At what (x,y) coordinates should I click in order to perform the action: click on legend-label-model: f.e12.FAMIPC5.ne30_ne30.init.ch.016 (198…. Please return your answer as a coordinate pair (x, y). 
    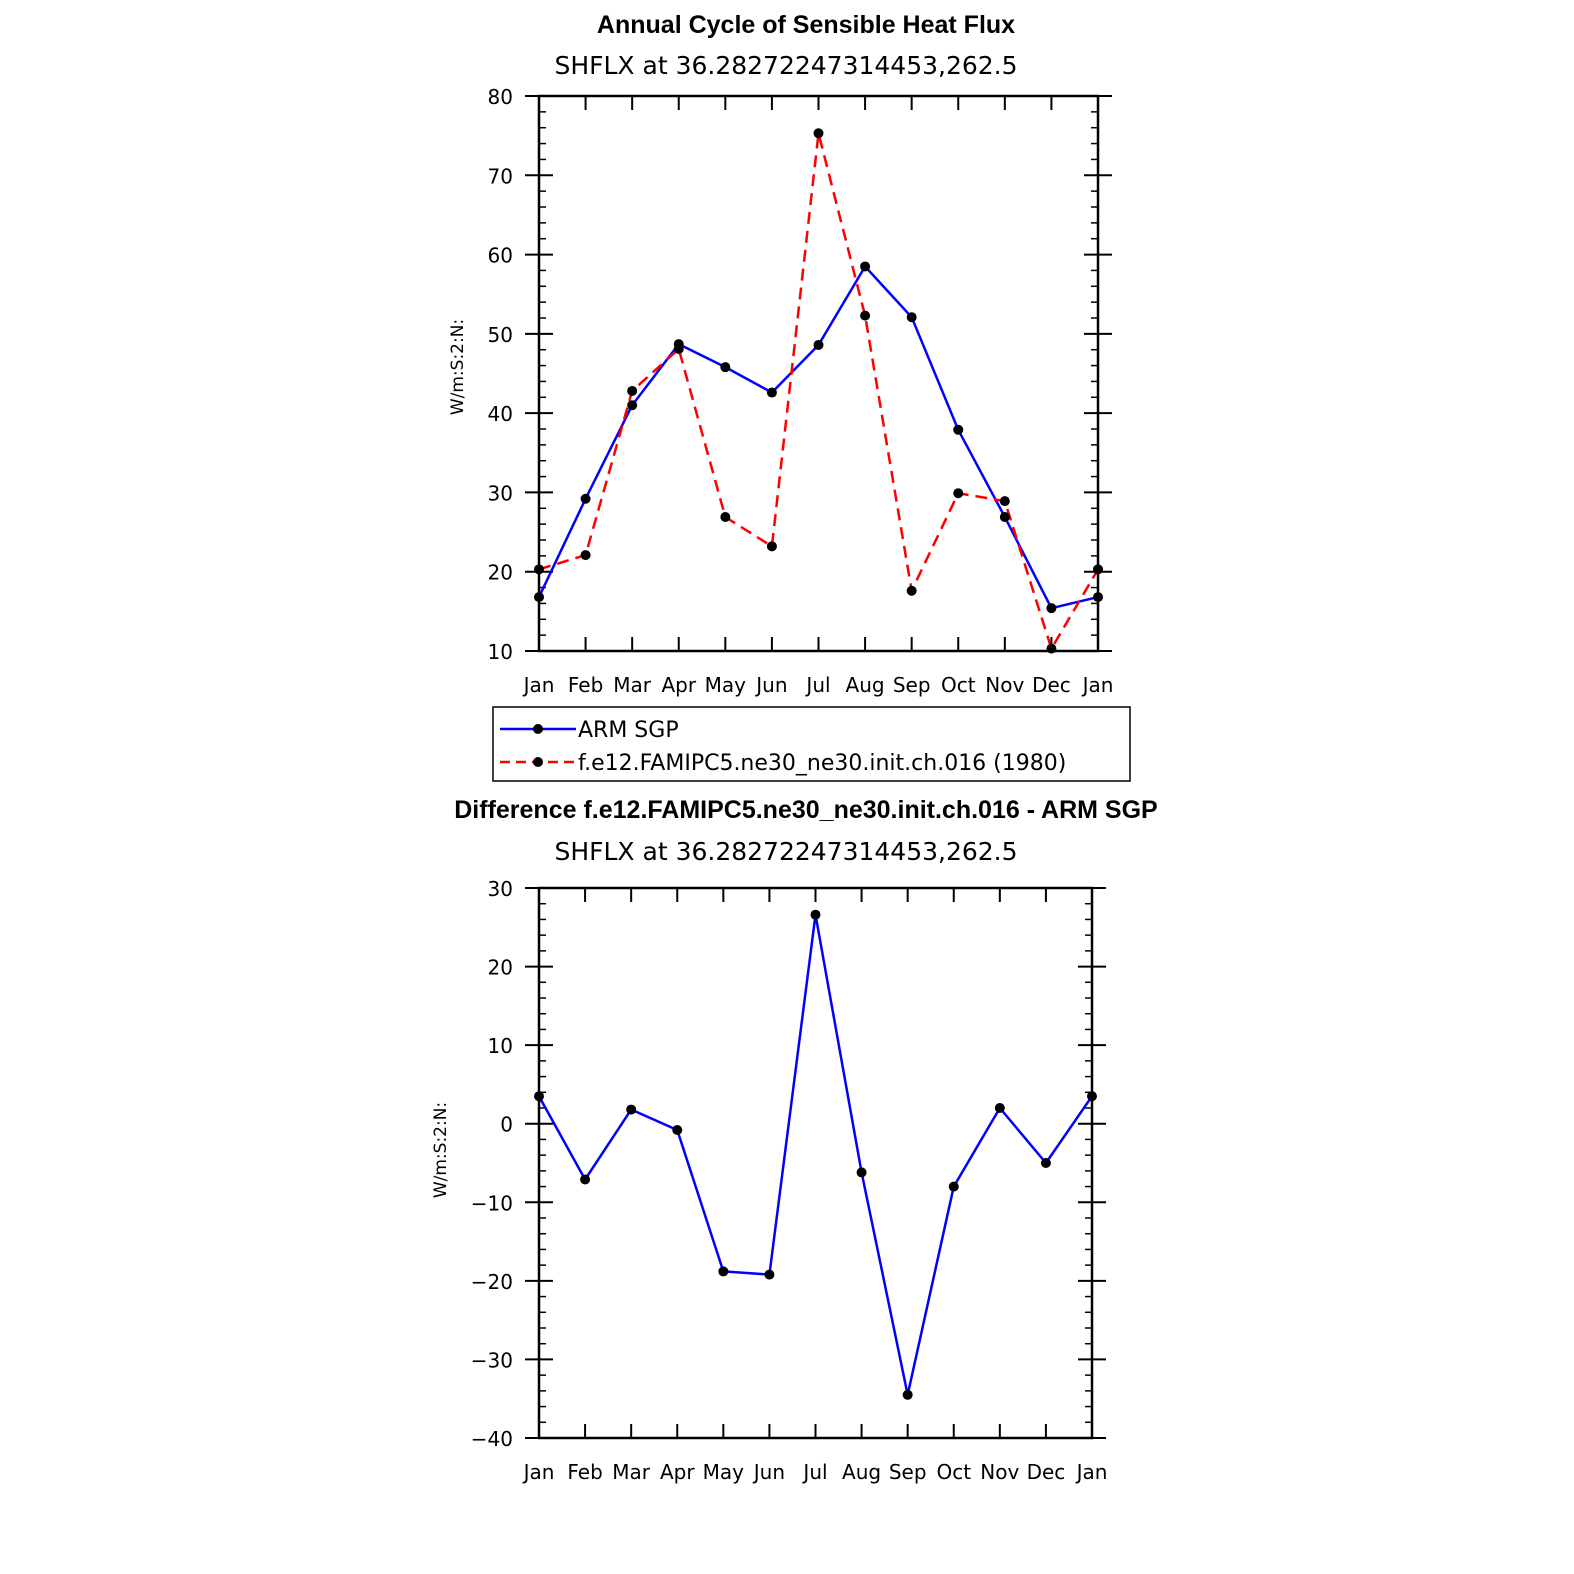
    Looking at the image, I should click on (822, 763).